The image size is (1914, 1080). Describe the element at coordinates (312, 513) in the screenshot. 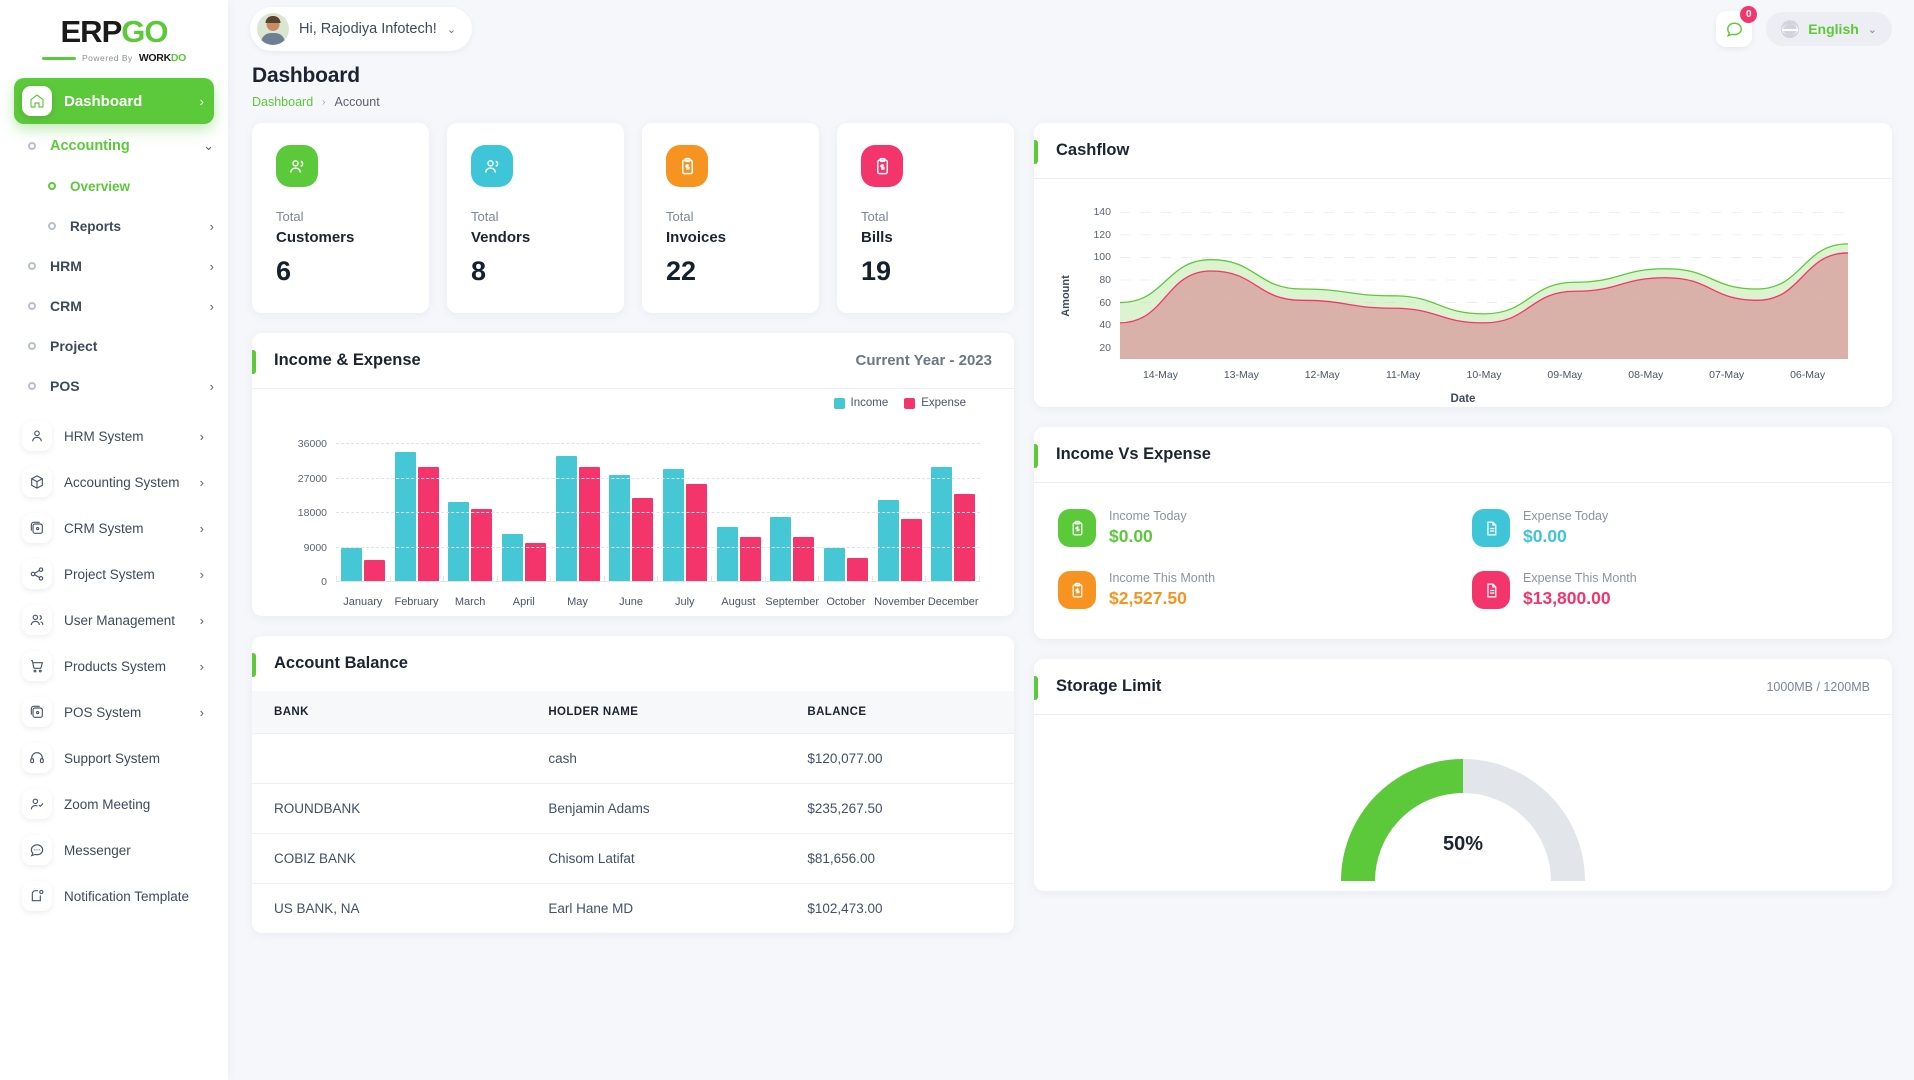

I see `y-tick-label: 18000` at that location.